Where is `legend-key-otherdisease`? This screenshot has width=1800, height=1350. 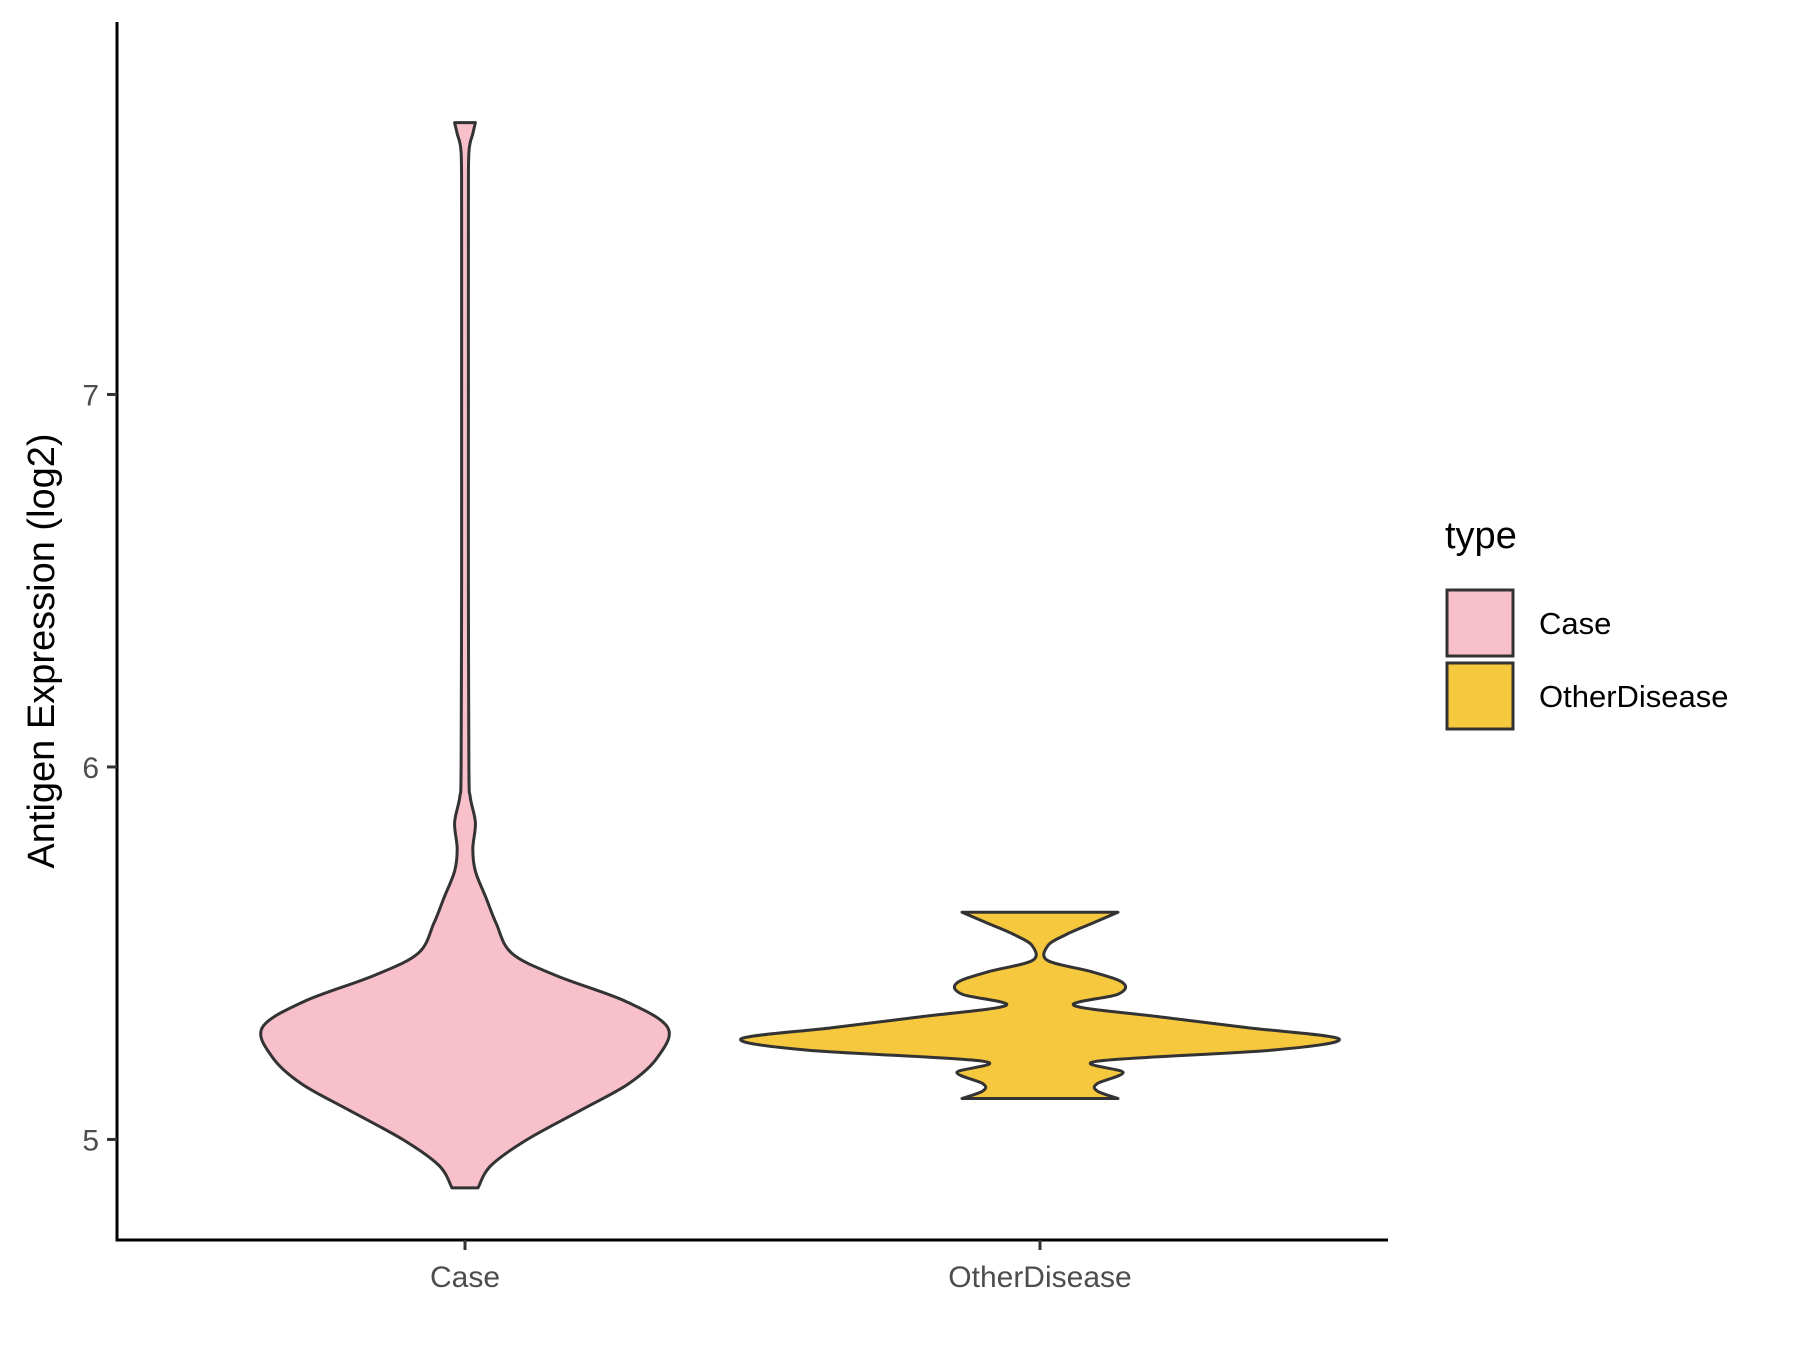
legend-key-otherdisease is located at coordinates (1480, 696).